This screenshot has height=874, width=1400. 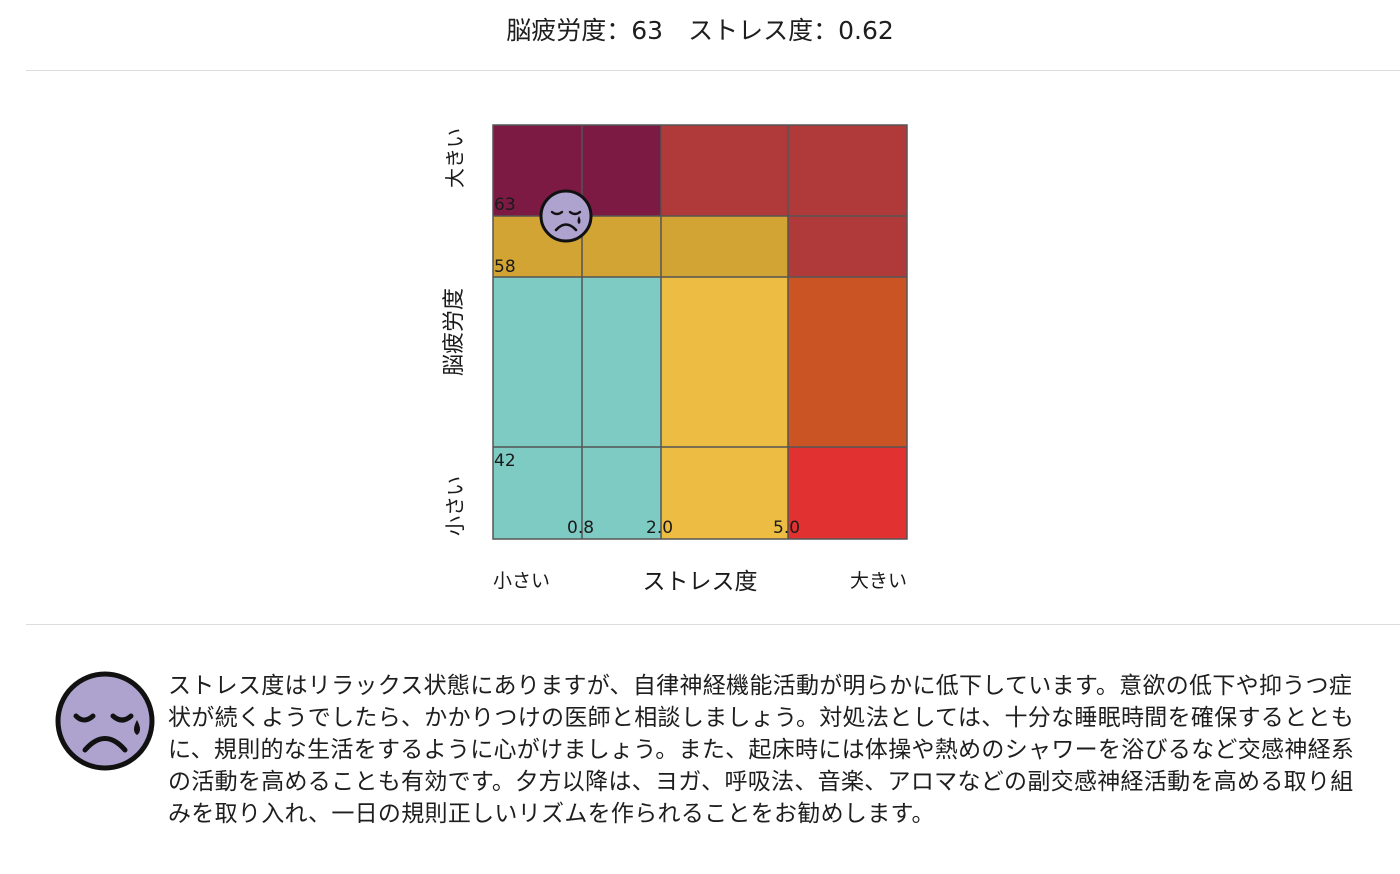 What do you see at coordinates (621, 246) in the screenshot?
I see `cell-r2-c2` at bounding box center [621, 246].